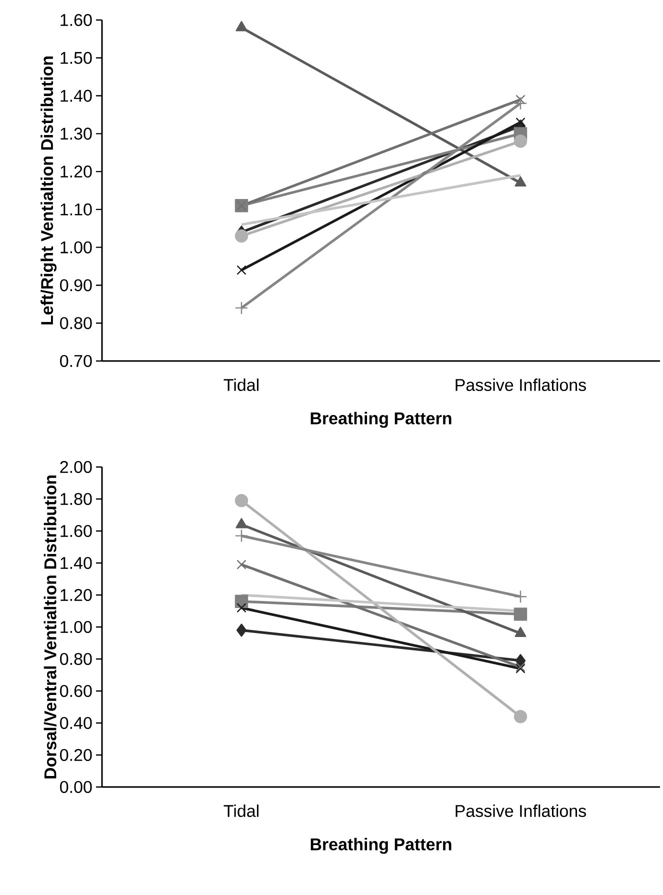 The width and height of the screenshot is (663, 895). Describe the element at coordinates (76, 285) in the screenshot. I see `y-tick-label: 0.90` at that location.